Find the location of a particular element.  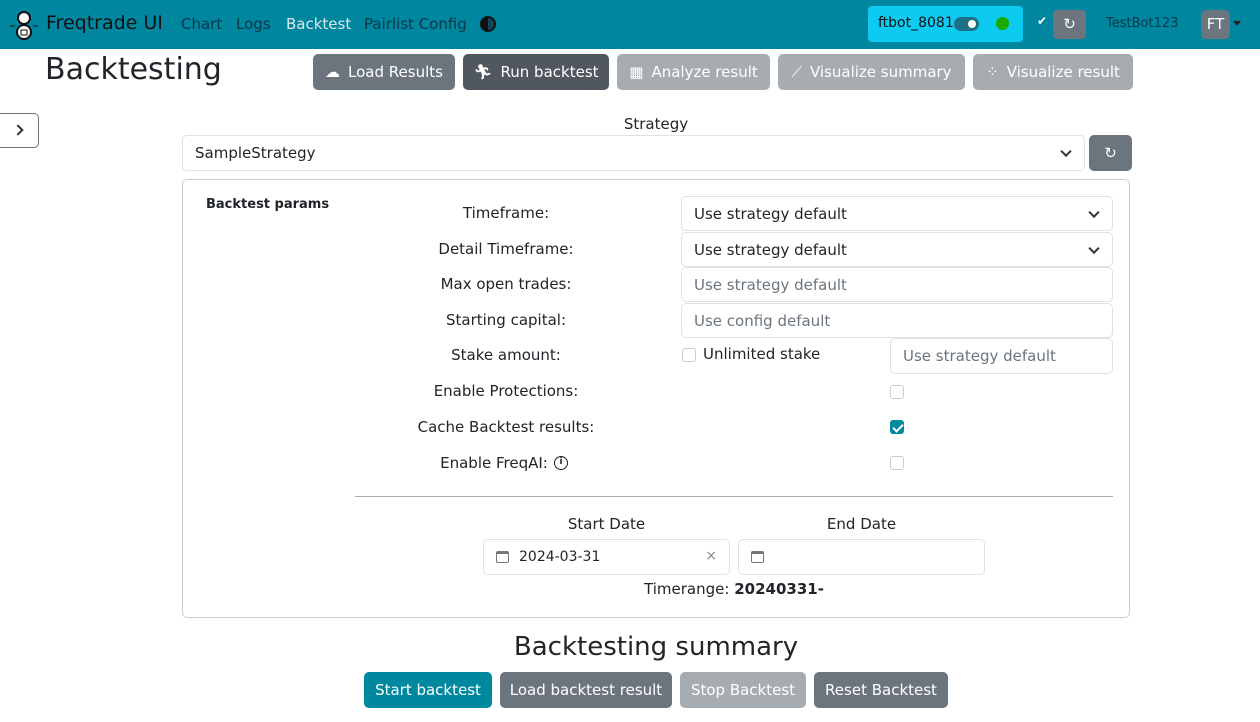

visualize-summary-button: ⟋ Visualize summary is located at coordinates (871, 72).